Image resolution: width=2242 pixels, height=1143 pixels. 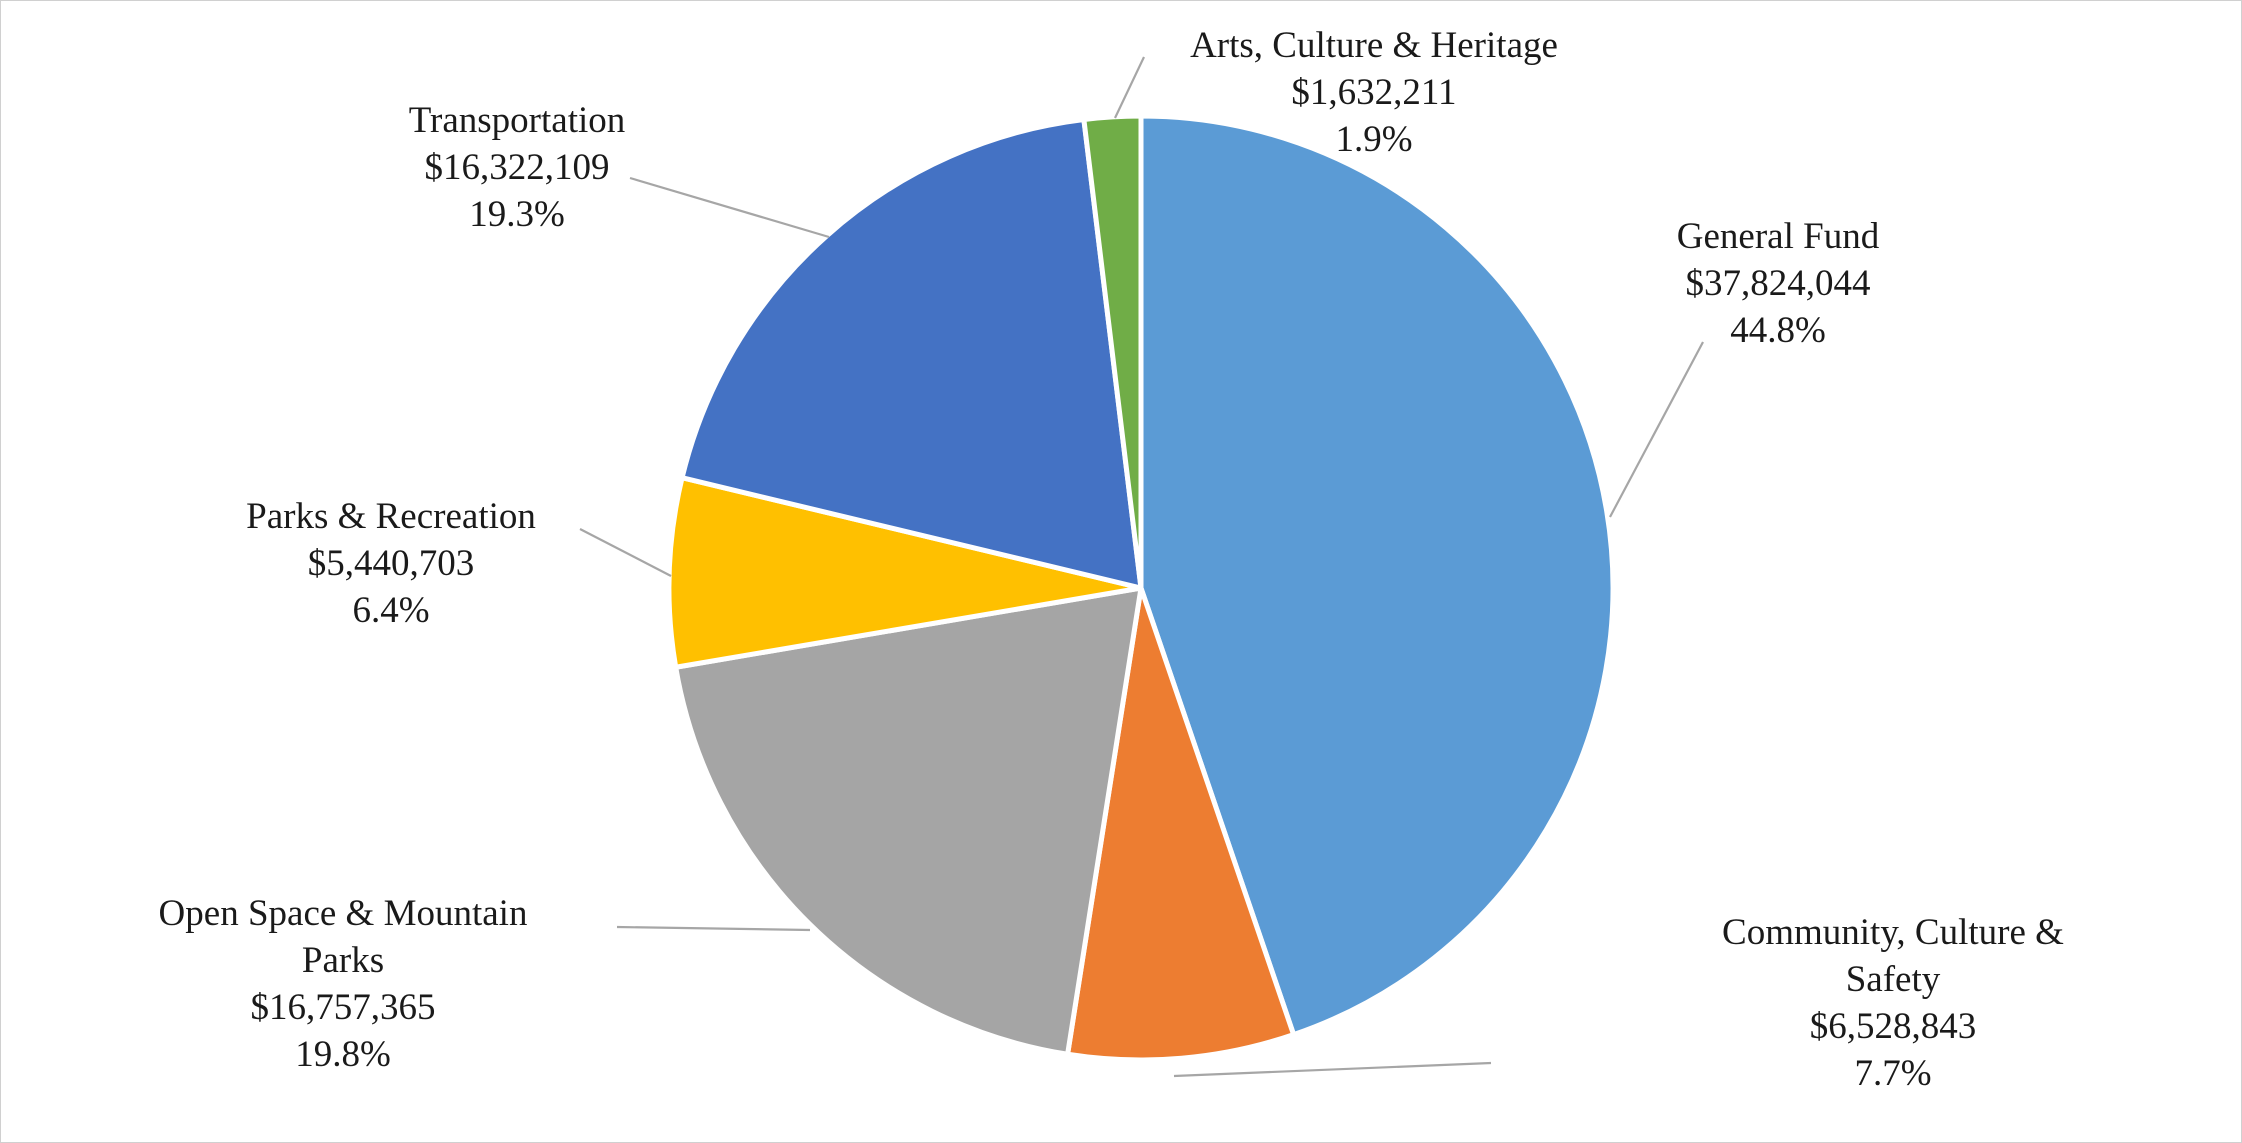 I want to click on data-label-line: Transportation, so click(x=517, y=120).